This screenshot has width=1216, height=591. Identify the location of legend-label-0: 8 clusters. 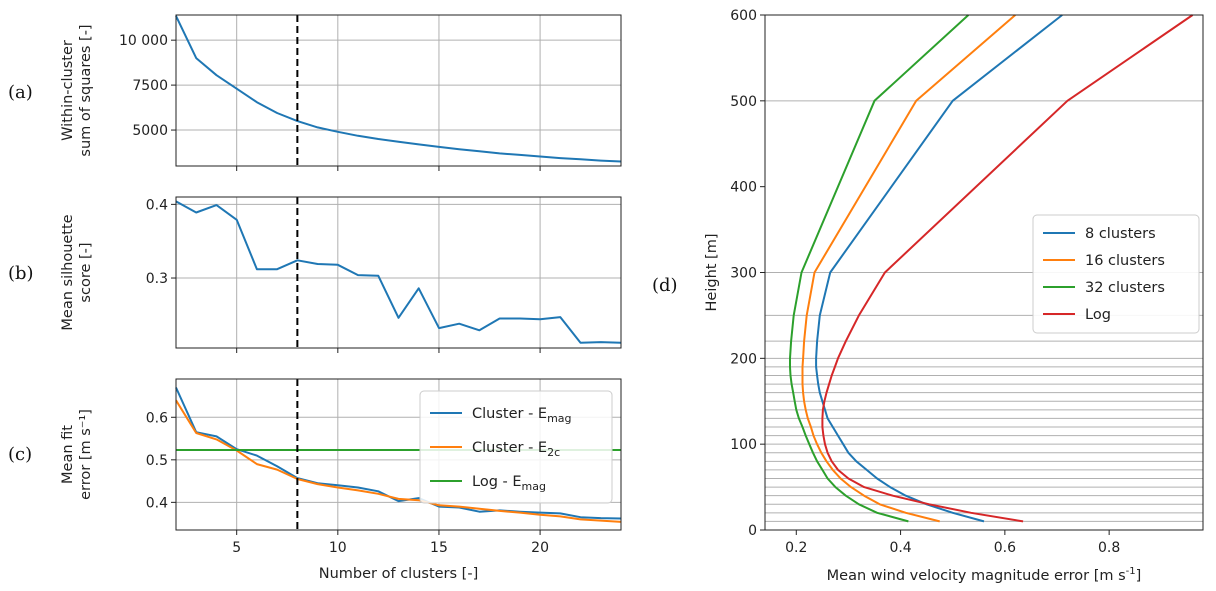
(1120, 234).